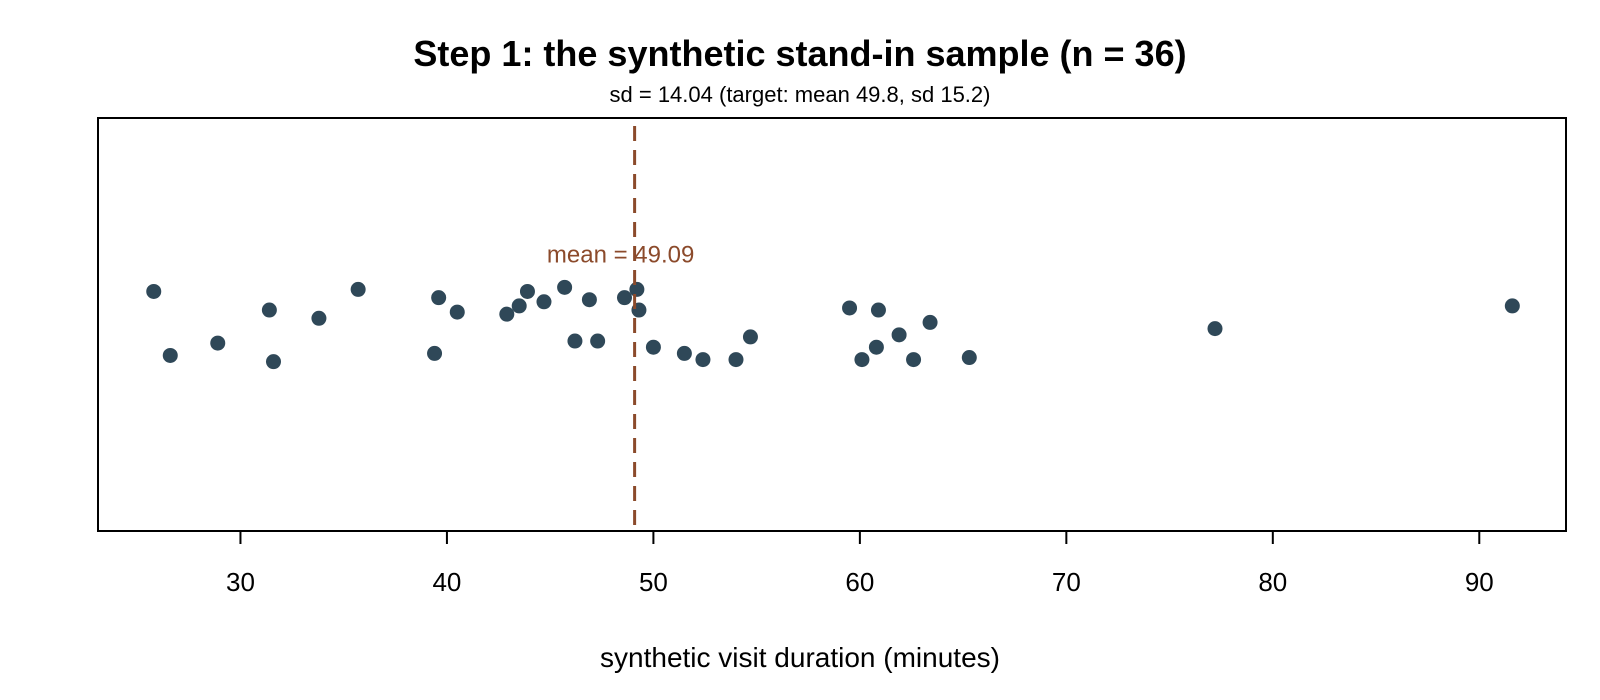  What do you see at coordinates (1272, 582) in the screenshot?
I see `x-tick-label: 80` at bounding box center [1272, 582].